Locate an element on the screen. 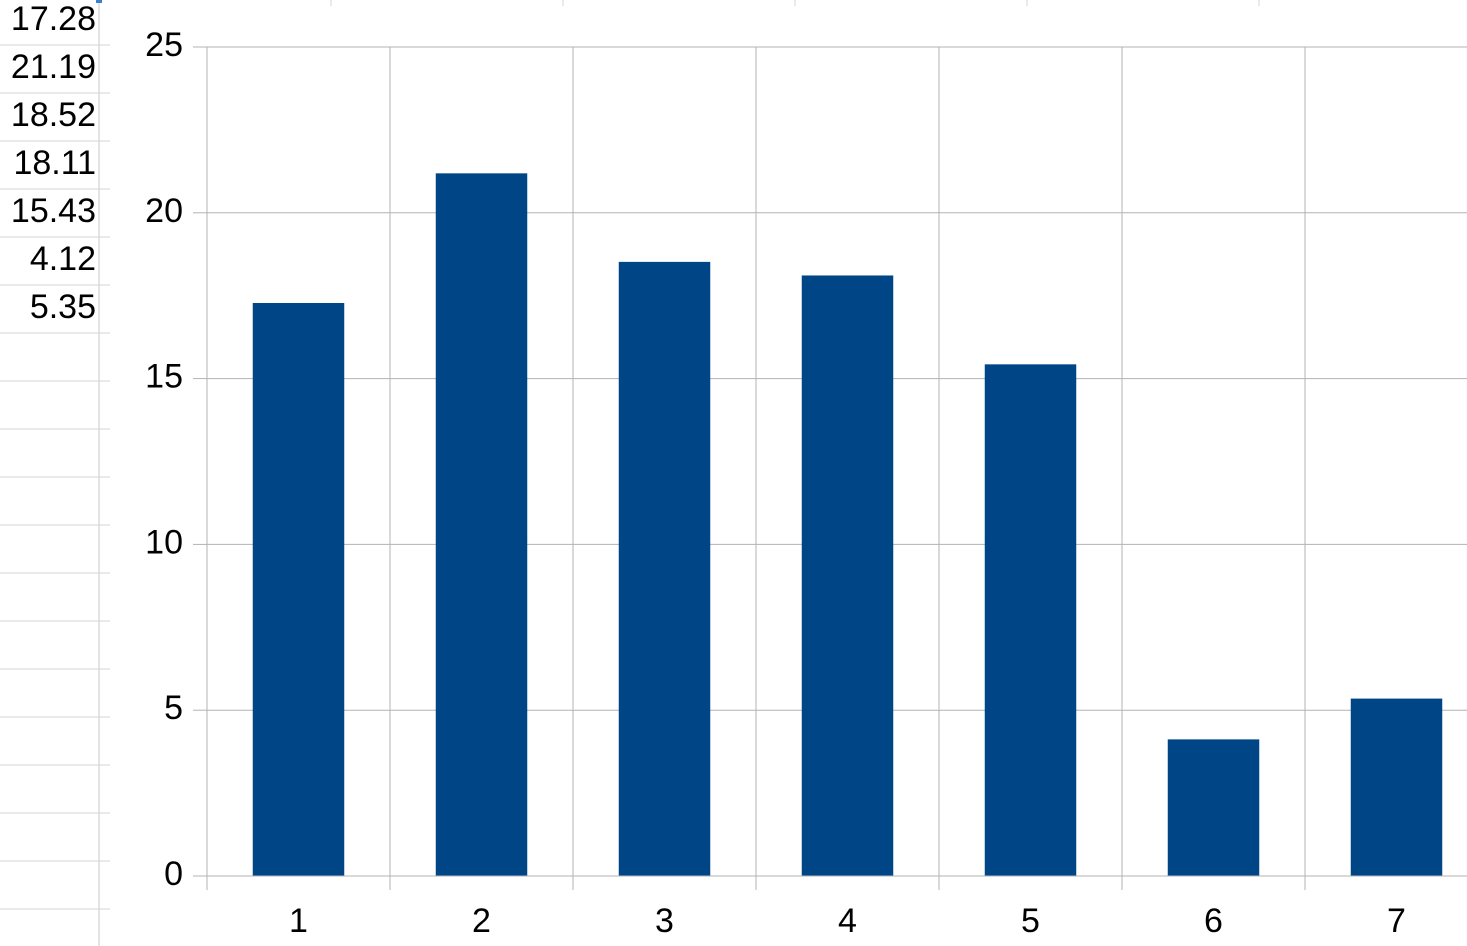 This screenshot has width=1467, height=946. x-tick-label: 6 is located at coordinates (1213, 921).